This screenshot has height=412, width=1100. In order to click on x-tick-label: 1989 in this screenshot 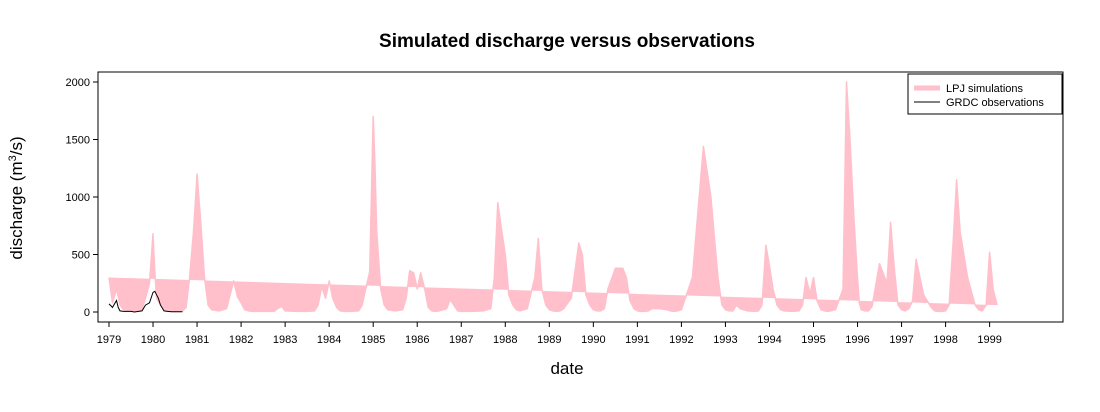, I will do `click(549, 340)`.